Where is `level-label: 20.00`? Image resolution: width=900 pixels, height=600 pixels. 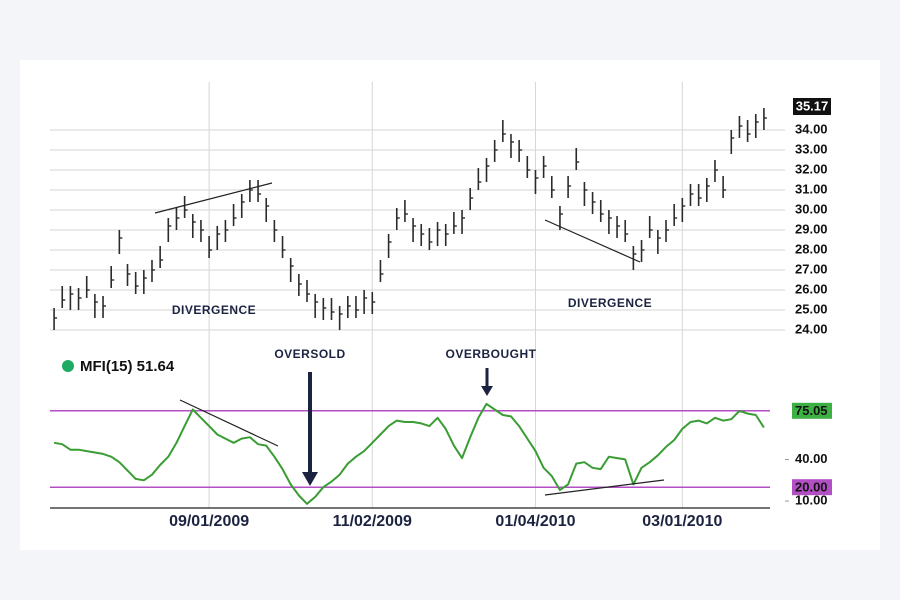
level-label: 20.00 is located at coordinates (811, 487).